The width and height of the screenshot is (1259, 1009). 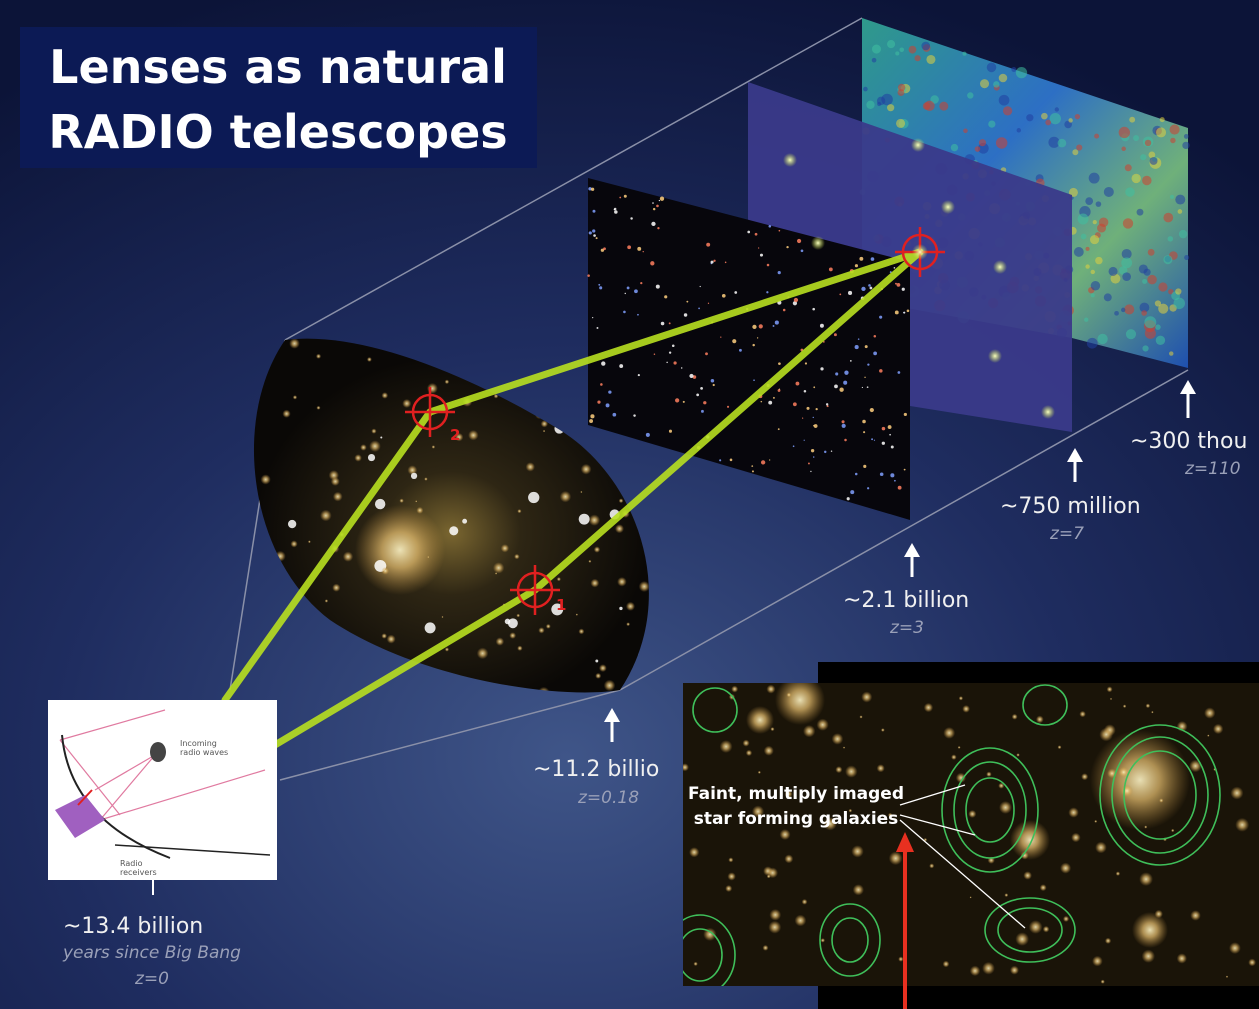 I want to click on epoch-redshift: z=3, so click(x=906, y=628).